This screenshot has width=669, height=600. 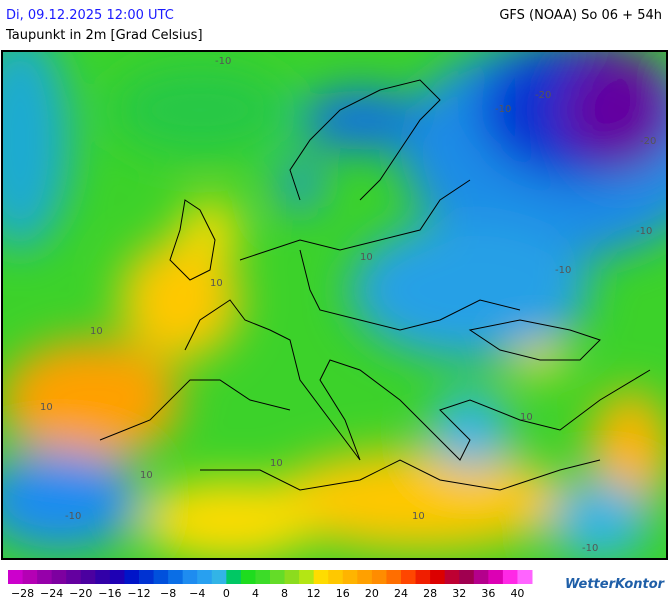 What do you see at coordinates (615, 584) in the screenshot?
I see `brand: WetterKontor` at bounding box center [615, 584].